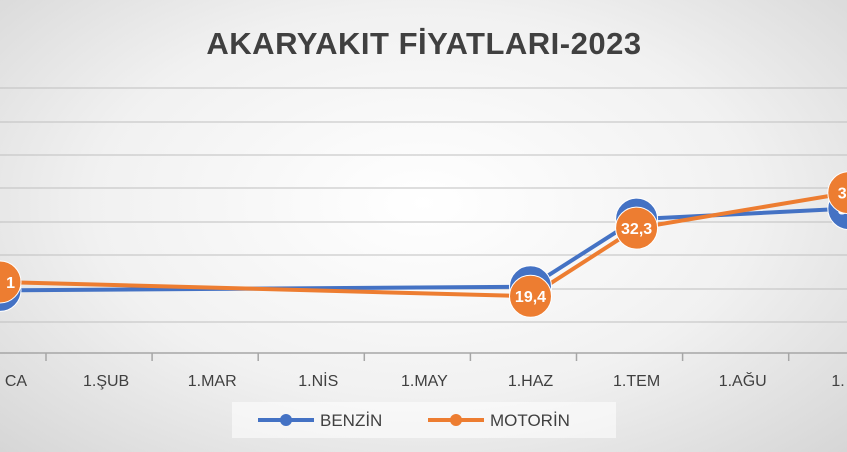 This screenshot has width=847, height=452. I want to click on data-label: 19,4, so click(530, 297).